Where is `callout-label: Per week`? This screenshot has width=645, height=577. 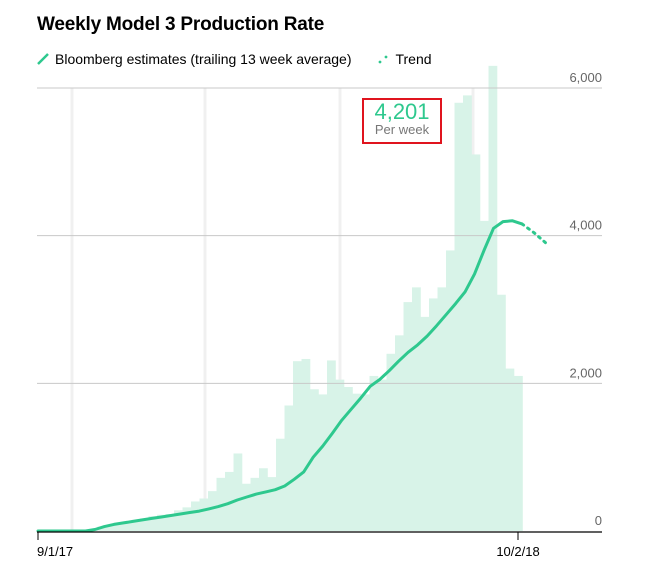 callout-label: Per week is located at coordinates (402, 129).